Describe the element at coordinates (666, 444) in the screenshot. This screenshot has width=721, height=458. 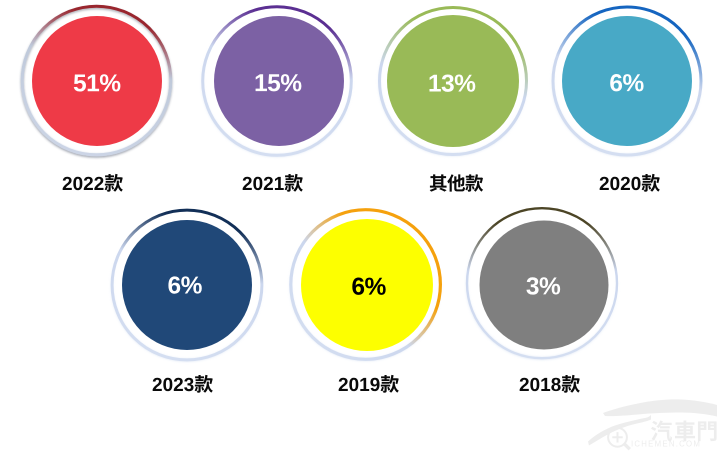
I see `svg-text: ICHEMEN.COM` at that location.